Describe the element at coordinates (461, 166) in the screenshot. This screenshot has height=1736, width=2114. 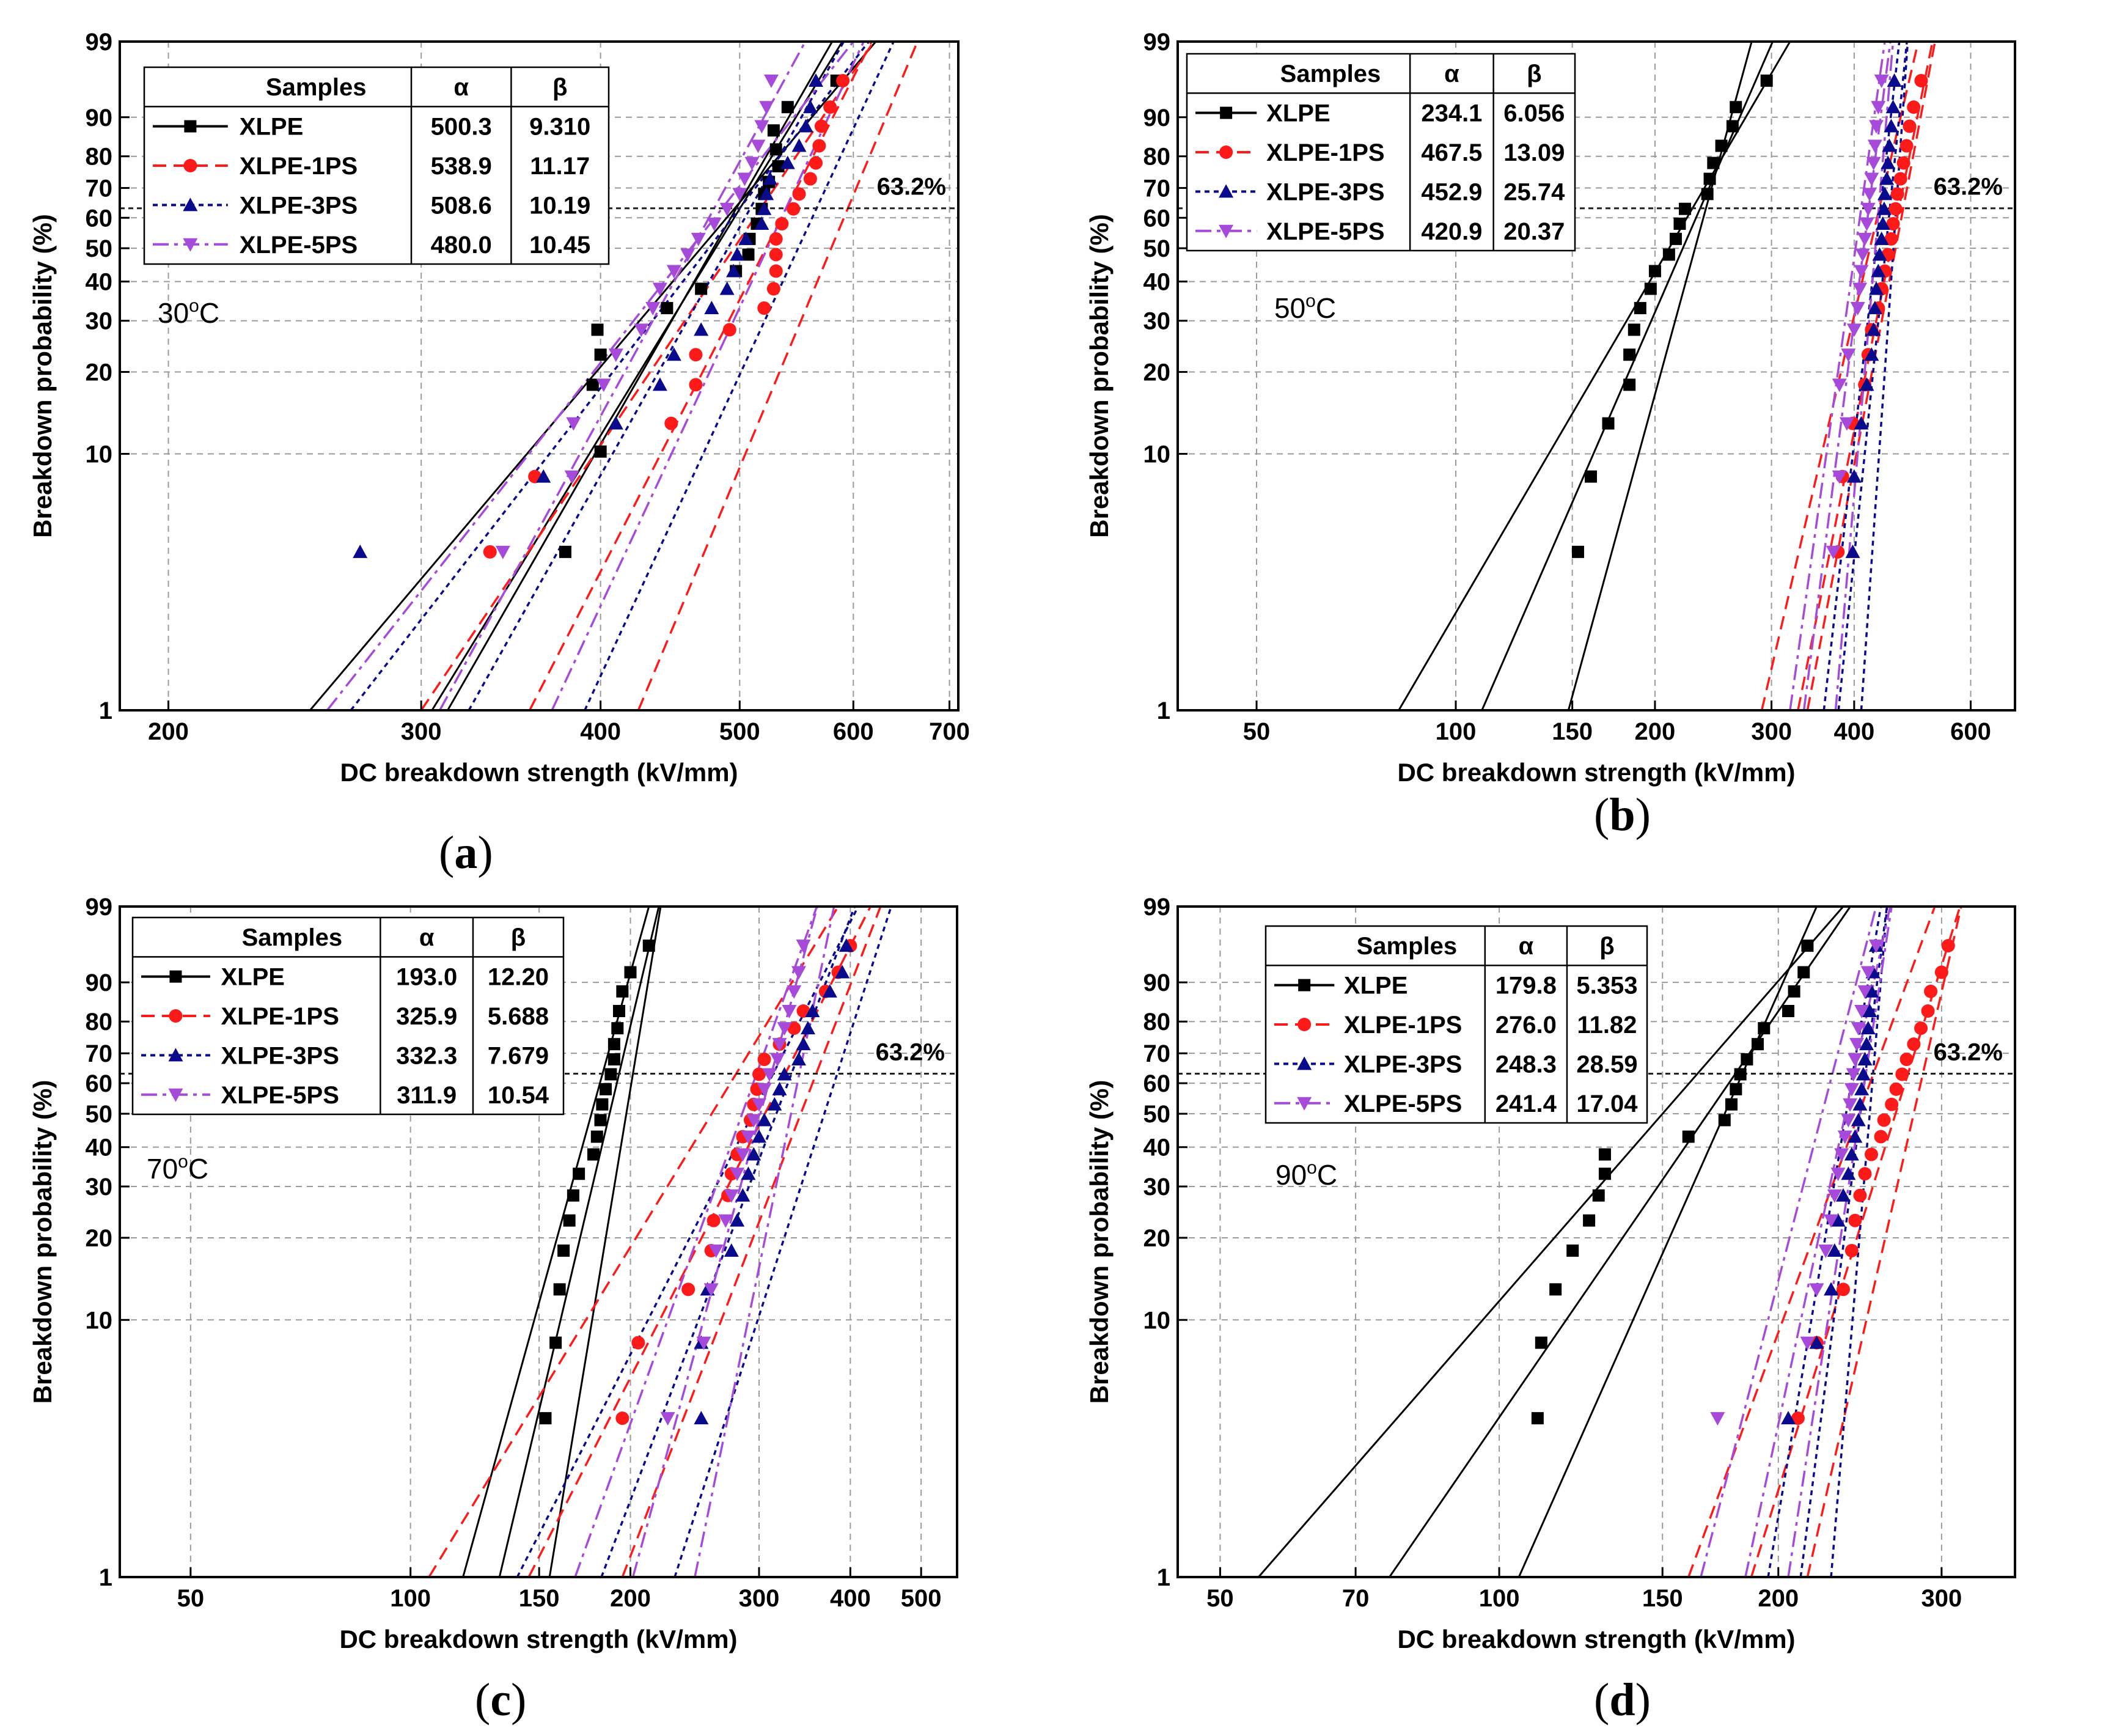
I see `chart-a-legend-alpha-xlpe-1ps: 538.9` at that location.